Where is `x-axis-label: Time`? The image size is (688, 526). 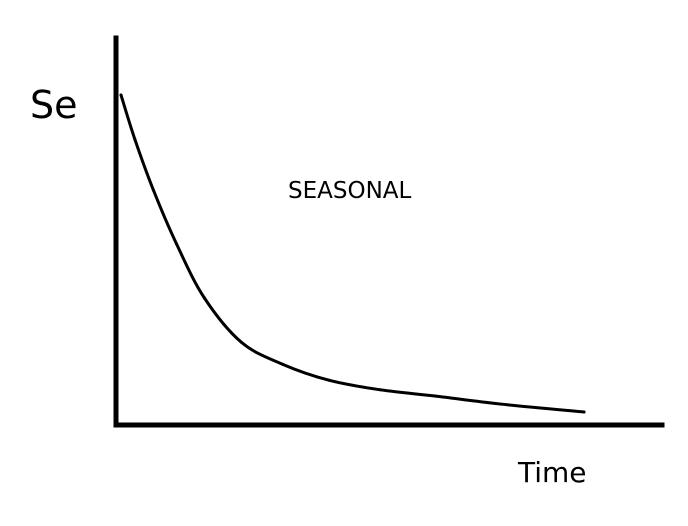 x-axis-label: Time is located at coordinates (552, 472).